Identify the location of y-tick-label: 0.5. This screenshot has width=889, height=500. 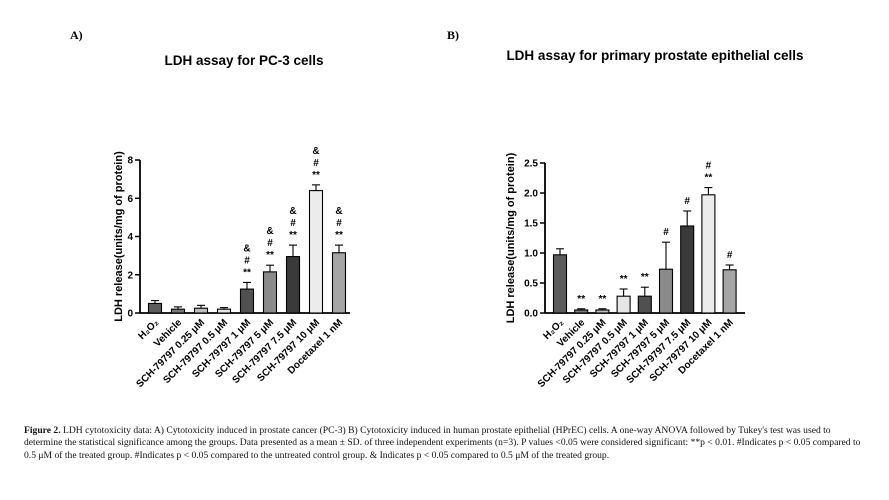
(531, 284).